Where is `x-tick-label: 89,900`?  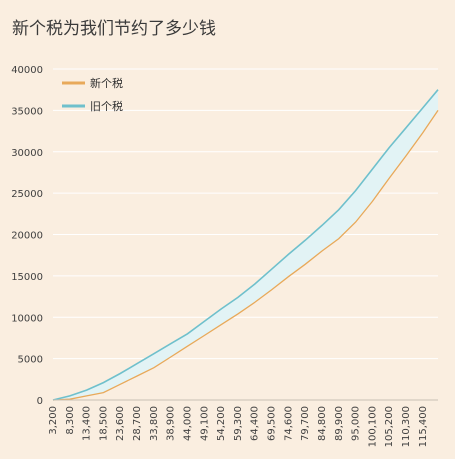 x-tick-label: 89,900 is located at coordinates (339, 423).